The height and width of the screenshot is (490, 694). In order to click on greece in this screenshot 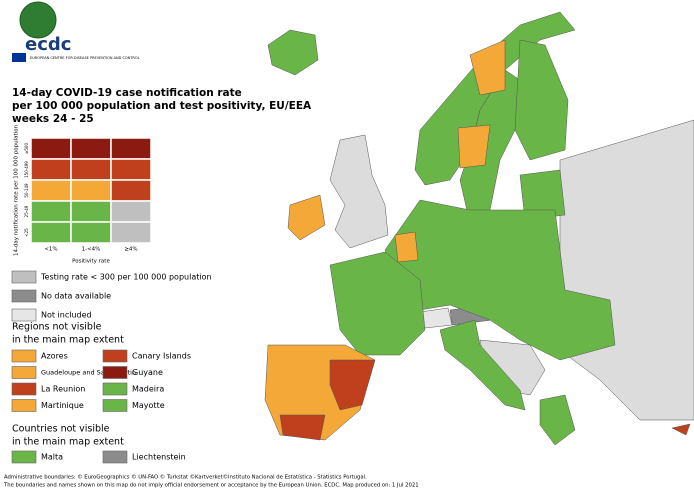, I will do `click(557, 420)`.